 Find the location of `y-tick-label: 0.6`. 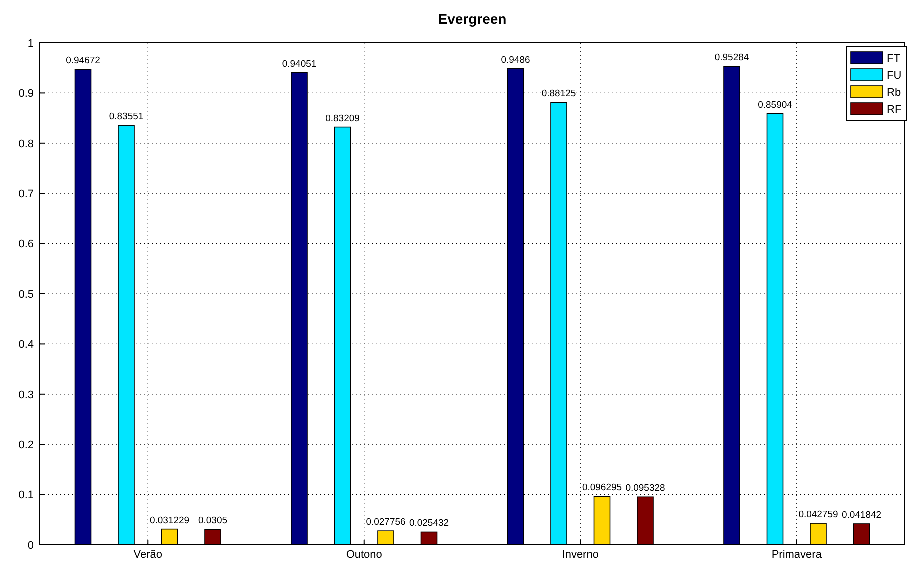

y-tick-label: 0.6 is located at coordinates (26, 244).